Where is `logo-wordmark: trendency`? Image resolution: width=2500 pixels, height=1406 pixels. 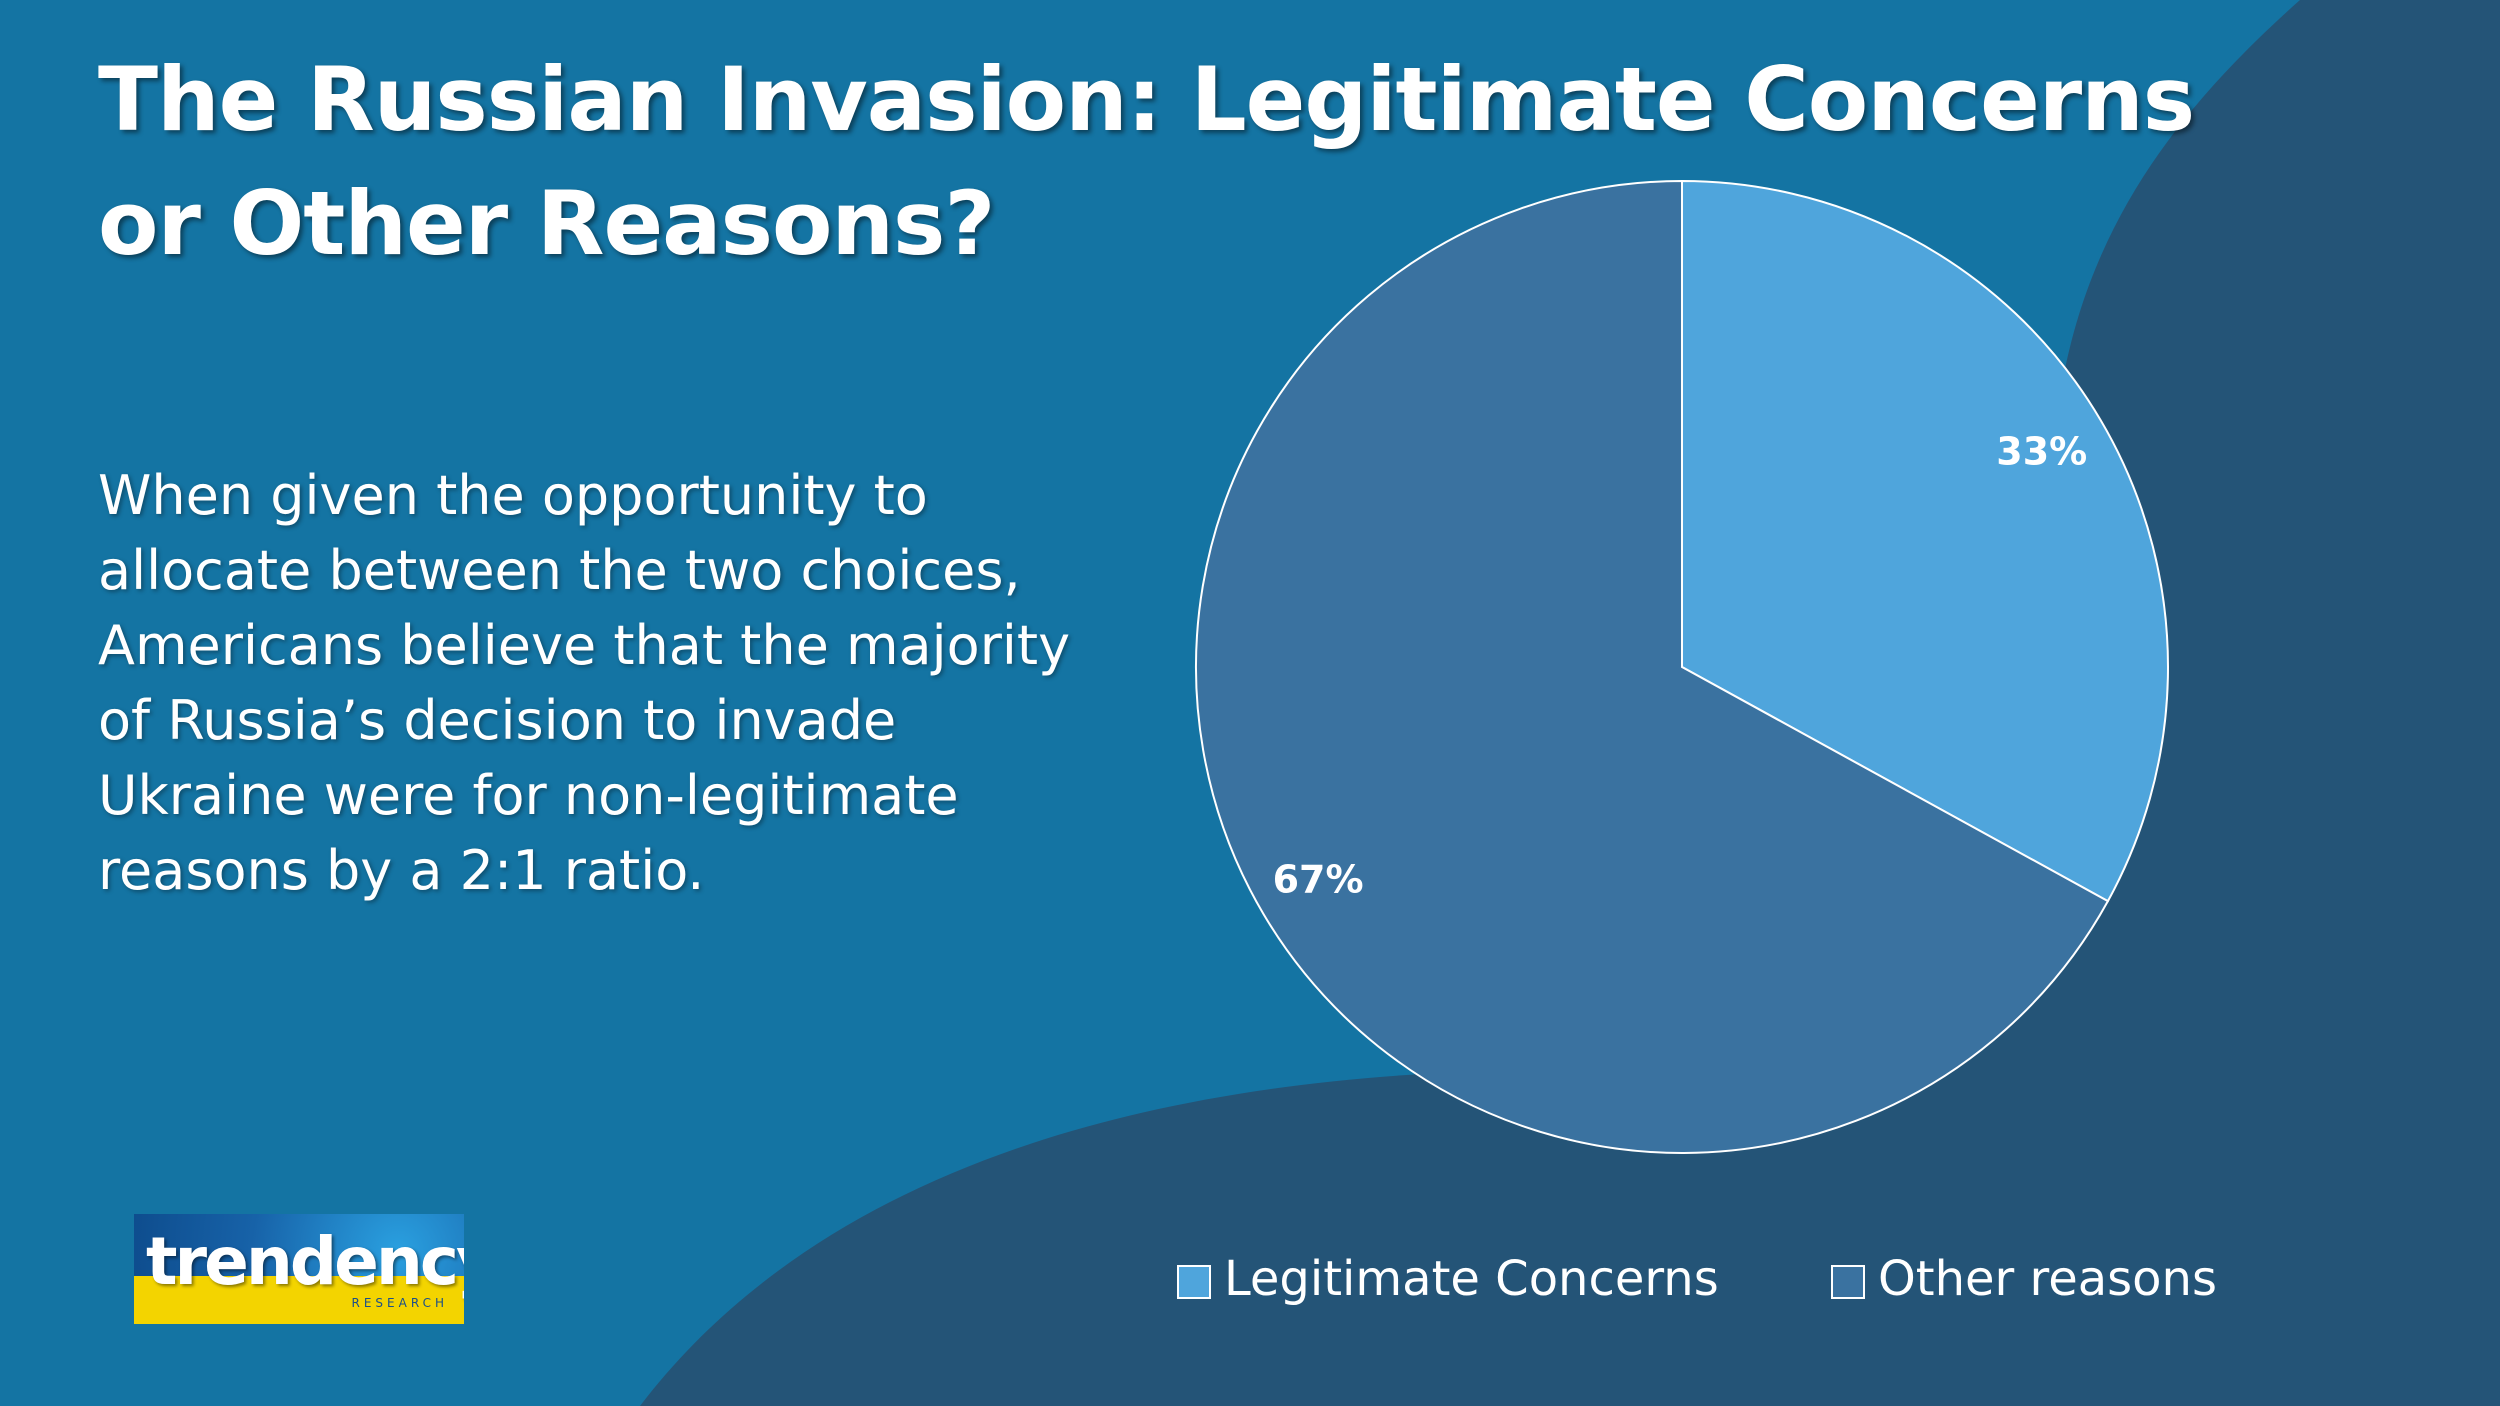 logo-wordmark: trendency is located at coordinates (305, 1261).